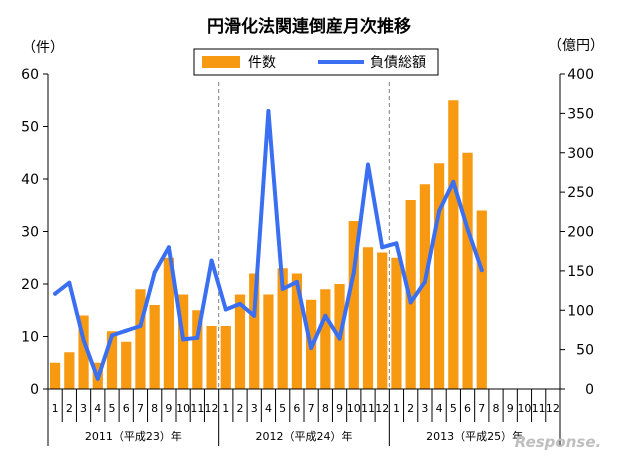  What do you see at coordinates (589, 390) in the screenshot?
I see `right-tick-label: 0` at bounding box center [589, 390].